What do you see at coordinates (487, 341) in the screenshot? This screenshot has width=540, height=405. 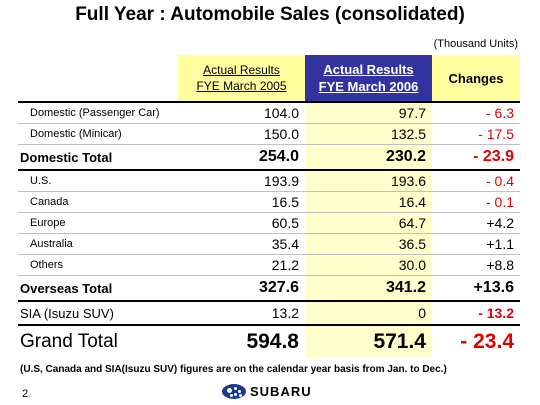 I see `value-change: - 23.4` at bounding box center [487, 341].